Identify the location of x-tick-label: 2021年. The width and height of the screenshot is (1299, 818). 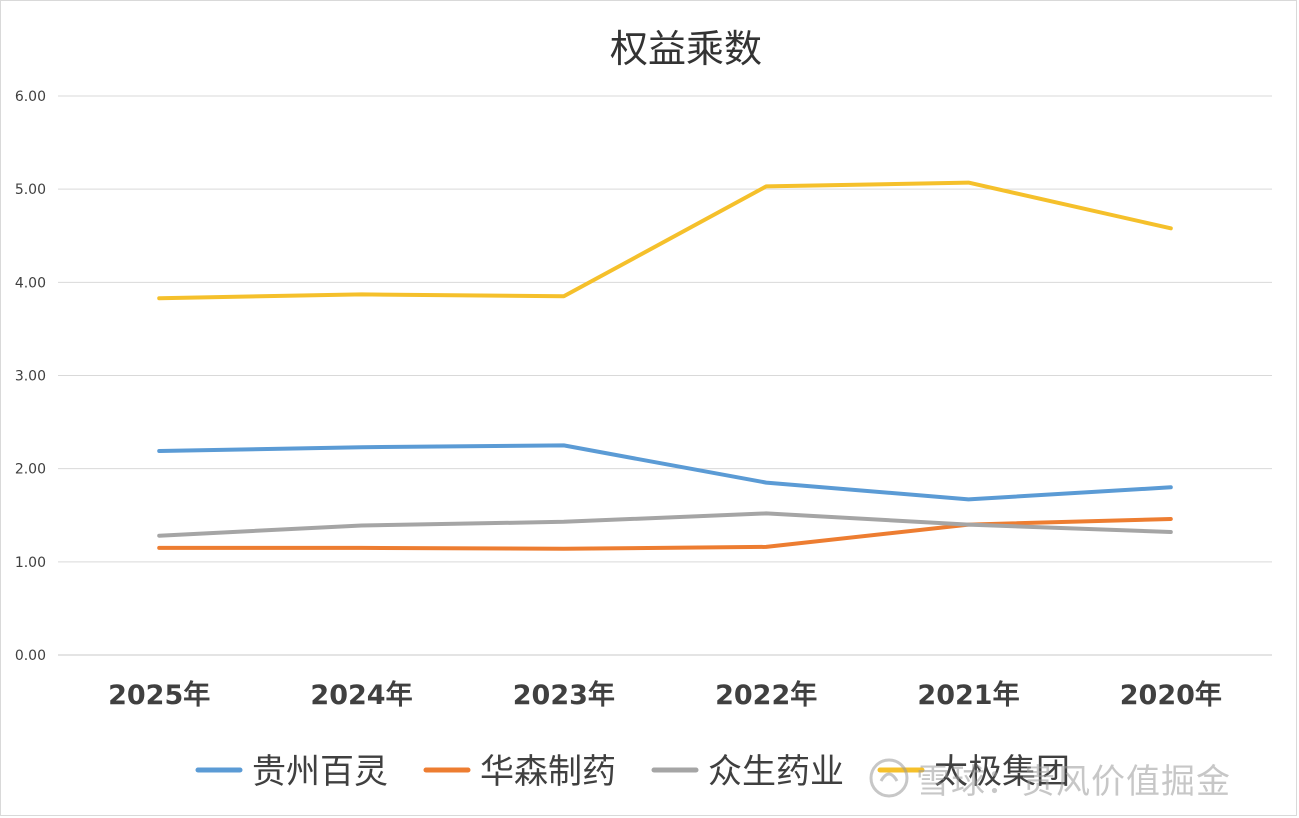
(968, 695).